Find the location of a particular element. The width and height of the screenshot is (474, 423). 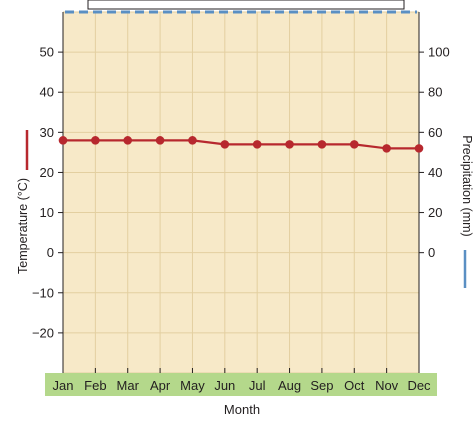

right-axis-tick-label: 0 is located at coordinates (431, 252).